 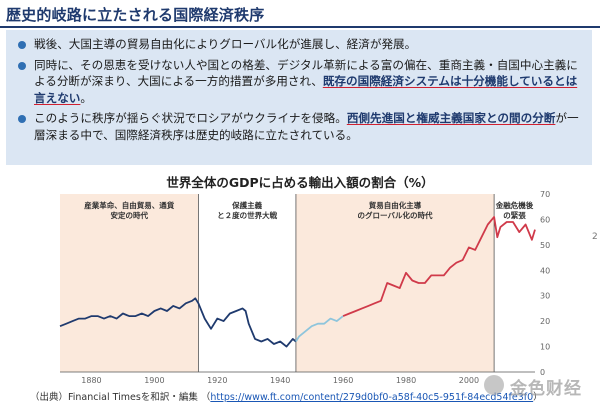 I want to click on y-tick-label: 10, so click(x=545, y=347).